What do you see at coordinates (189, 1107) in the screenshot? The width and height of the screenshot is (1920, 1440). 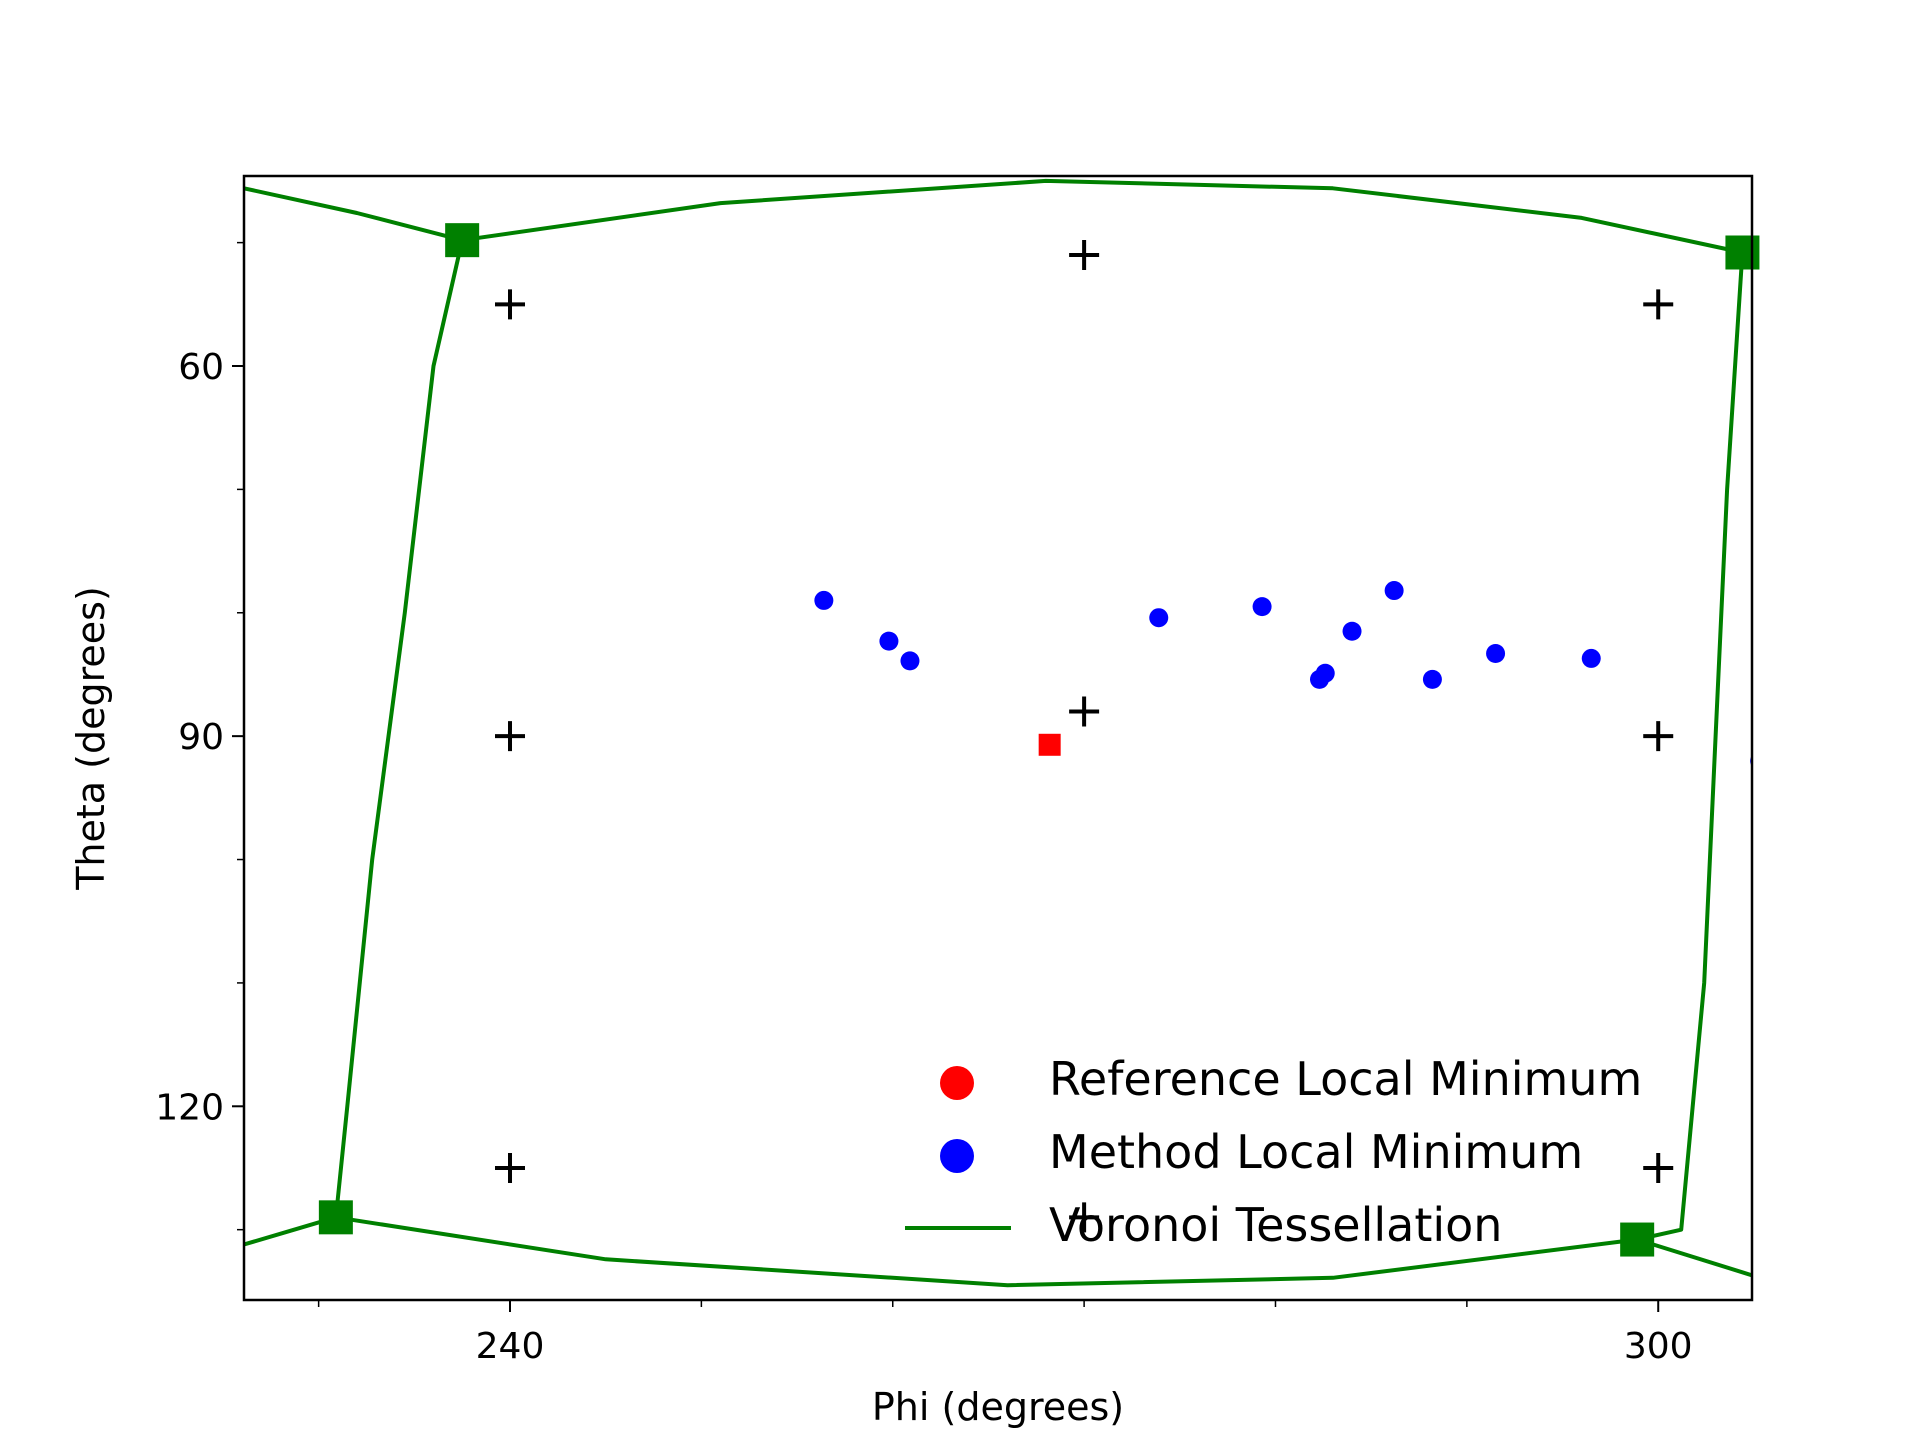 I see `y-tick-label: 120` at bounding box center [189, 1107].